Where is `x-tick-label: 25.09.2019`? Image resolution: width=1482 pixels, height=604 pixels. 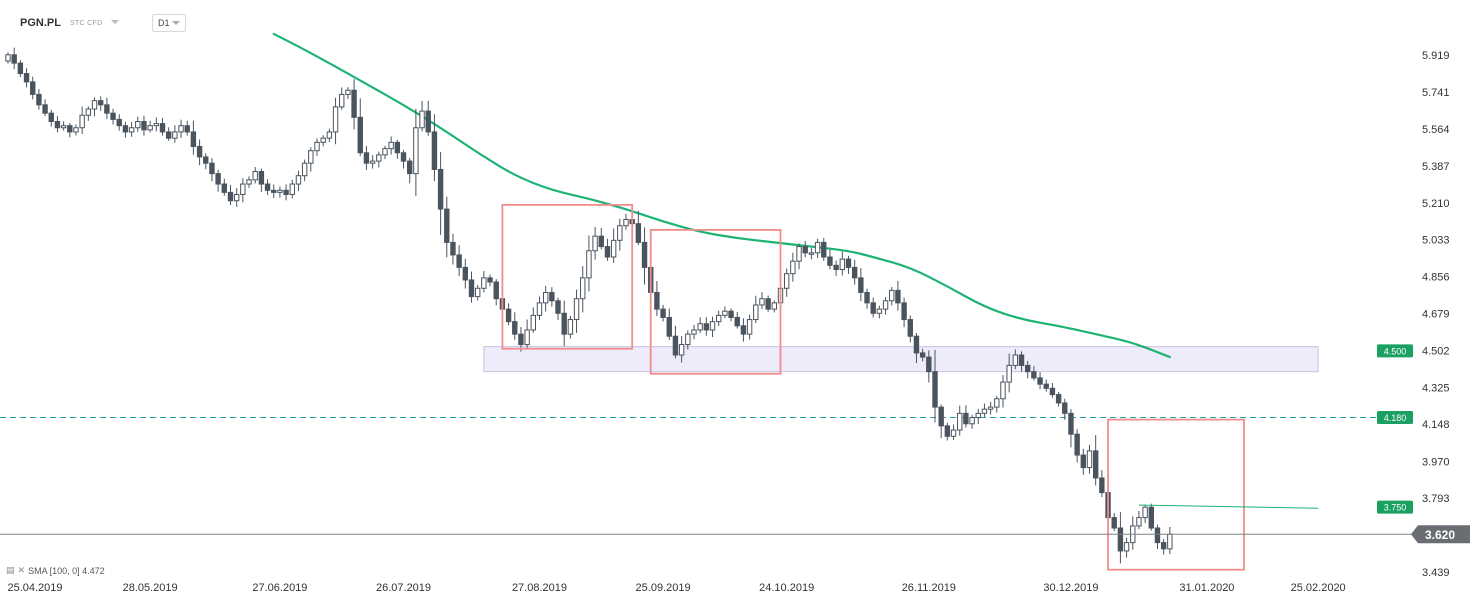
x-tick-label: 25.09.2019 is located at coordinates (663, 588).